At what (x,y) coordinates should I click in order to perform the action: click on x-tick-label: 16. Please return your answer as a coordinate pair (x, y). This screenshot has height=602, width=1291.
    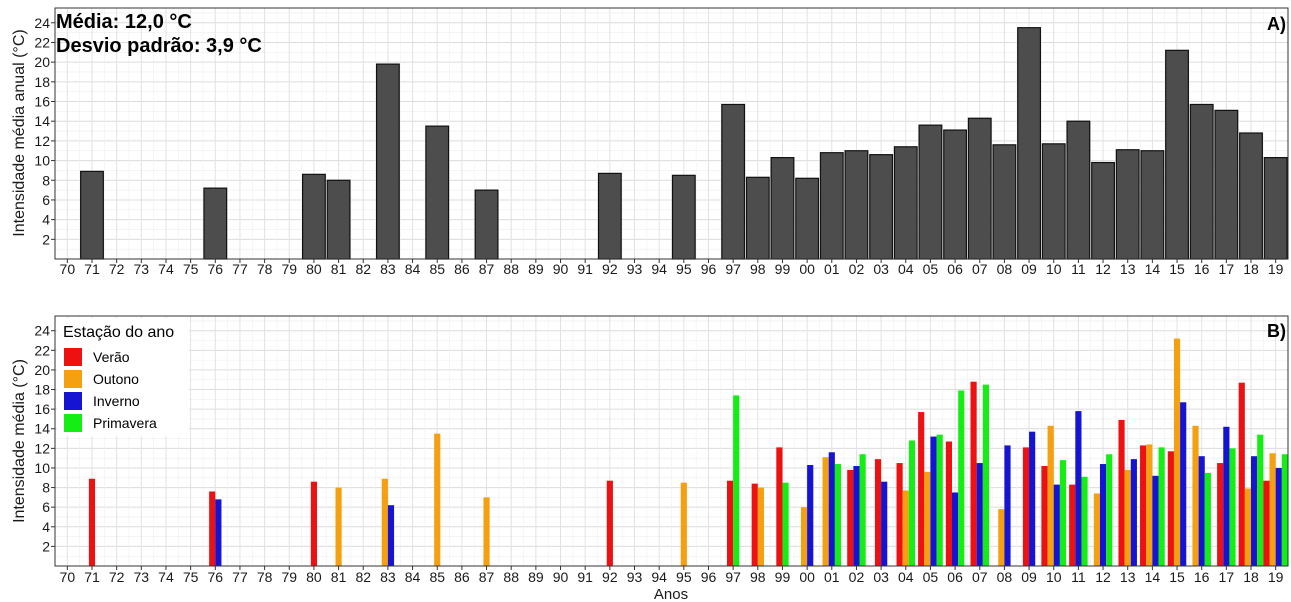
    Looking at the image, I should click on (1202, 269).